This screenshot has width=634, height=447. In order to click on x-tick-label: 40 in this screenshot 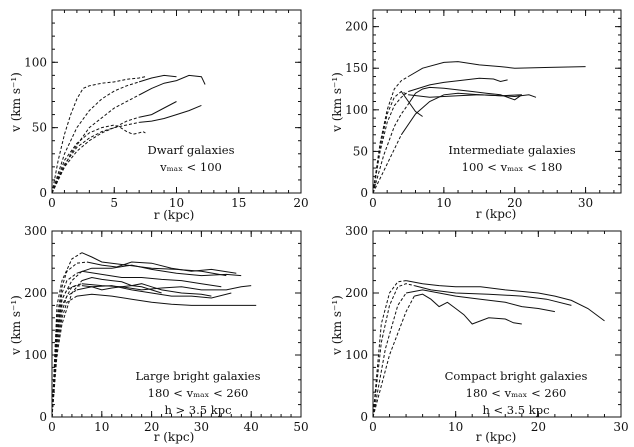, I will do `click(251, 427)`.